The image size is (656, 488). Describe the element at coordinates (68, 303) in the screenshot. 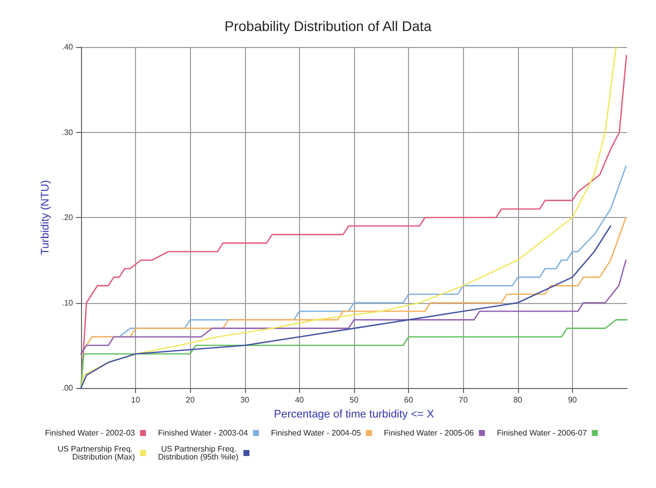

I see `y-tick-label: .10` at that location.